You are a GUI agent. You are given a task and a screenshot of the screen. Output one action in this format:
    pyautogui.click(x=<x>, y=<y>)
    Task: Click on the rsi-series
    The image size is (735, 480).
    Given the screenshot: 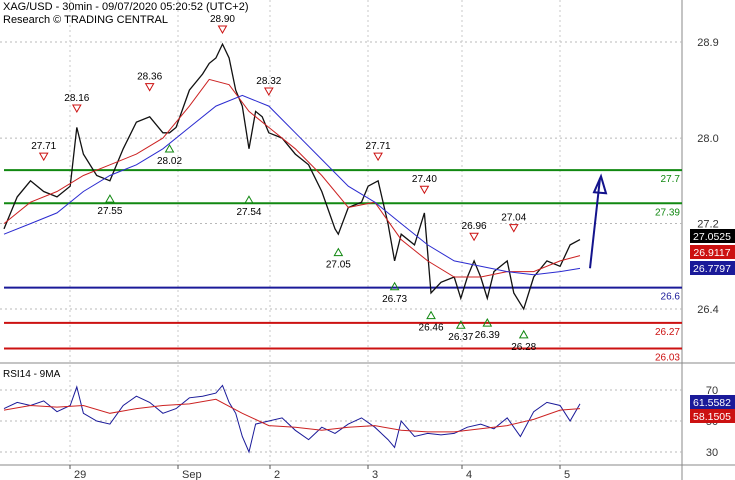 What is the action you would take?
    pyautogui.click(x=292, y=419)
    